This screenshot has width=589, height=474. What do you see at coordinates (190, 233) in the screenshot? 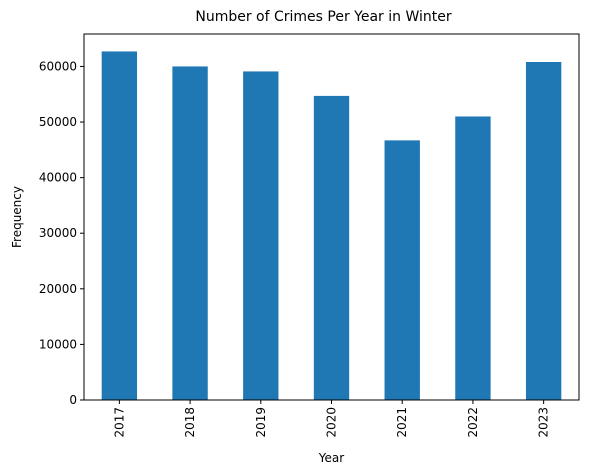
I see `bar-2018` at bounding box center [190, 233].